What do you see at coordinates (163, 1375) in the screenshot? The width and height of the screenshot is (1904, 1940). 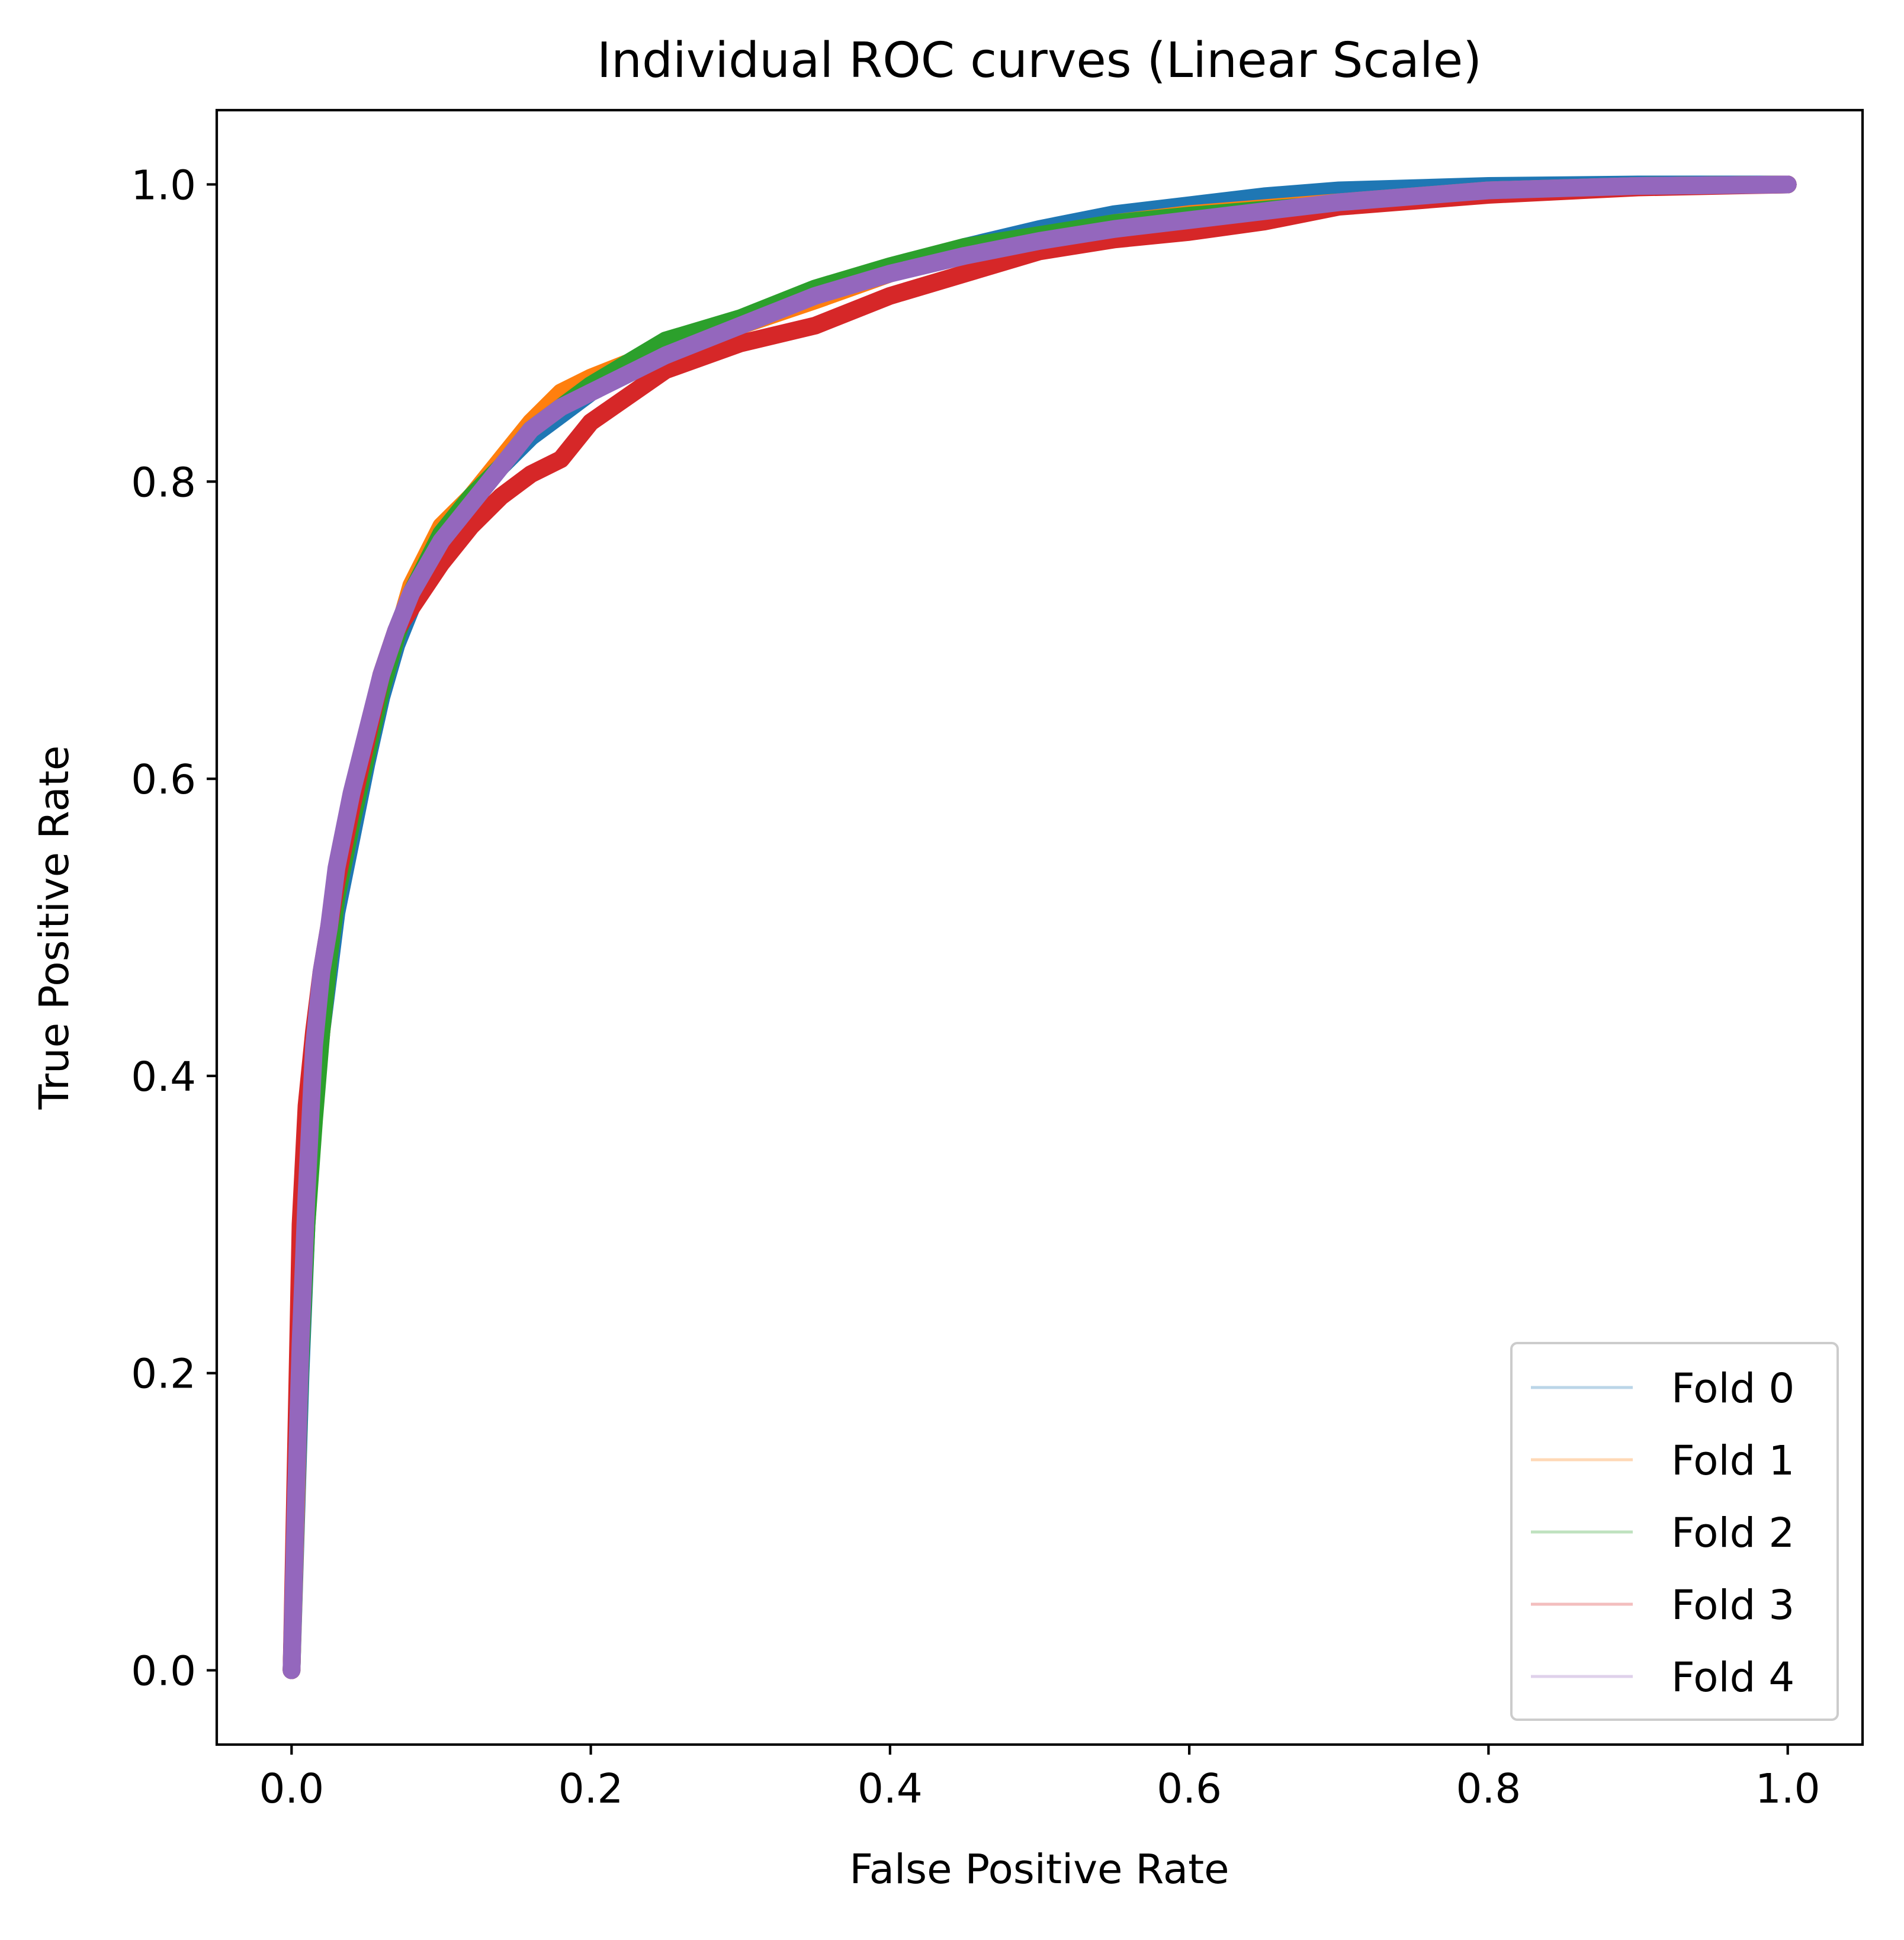 I see `y-tick-label: 0.2` at bounding box center [163, 1375].